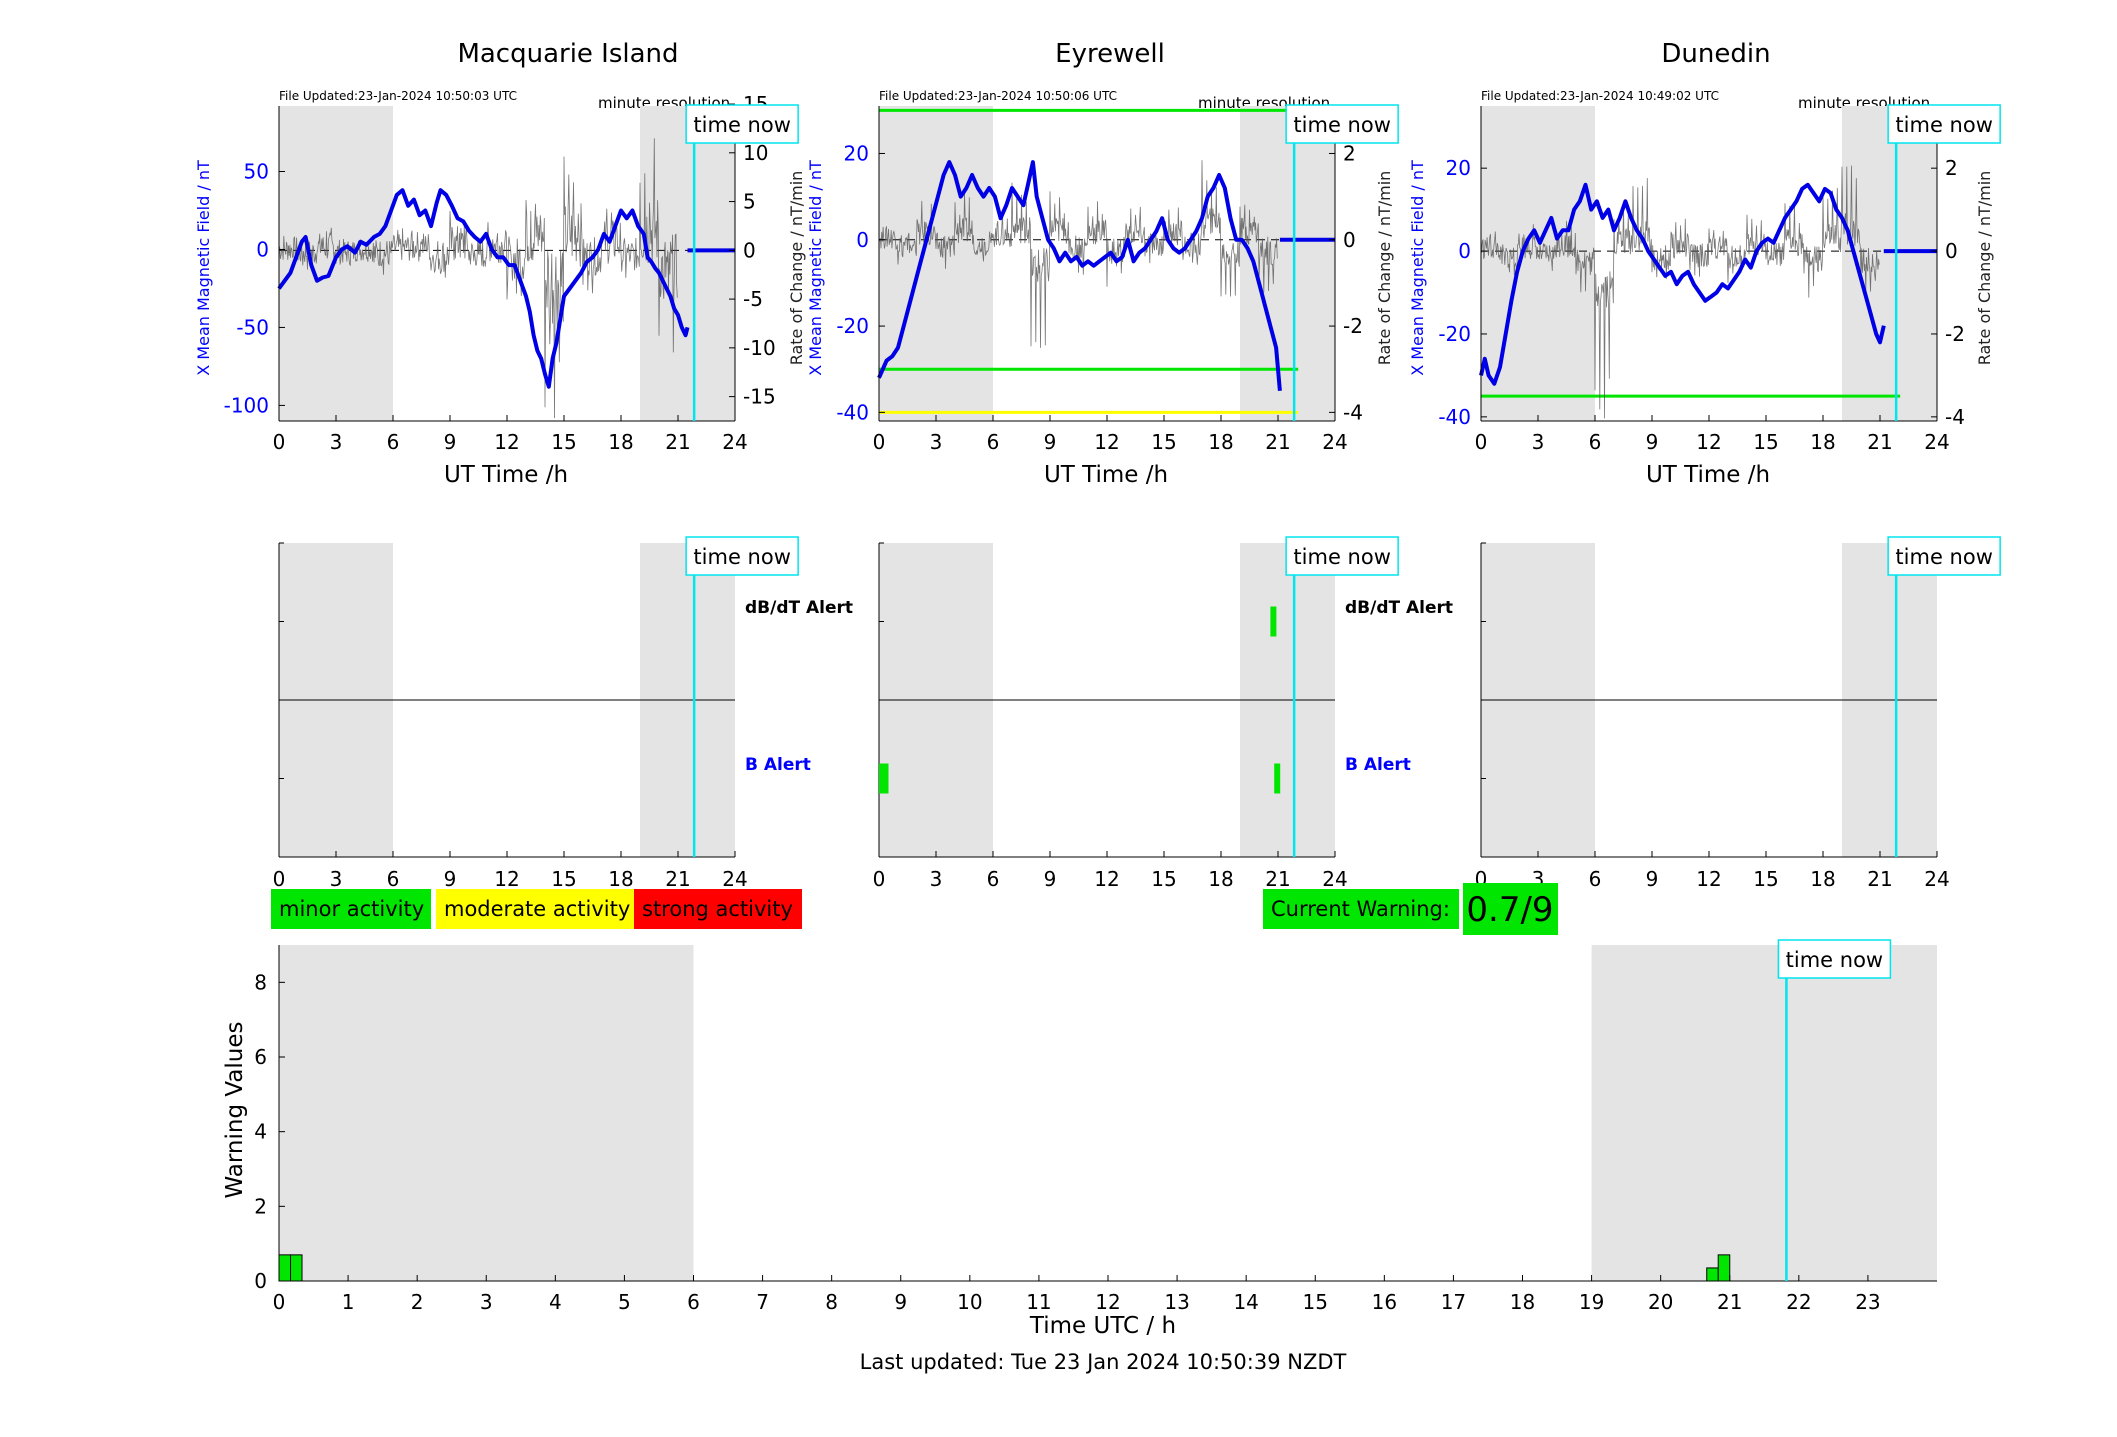 The height and width of the screenshot is (1437, 2117). What do you see at coordinates (246, 405) in the screenshot?
I see `y-tick-label-left: -100` at bounding box center [246, 405].